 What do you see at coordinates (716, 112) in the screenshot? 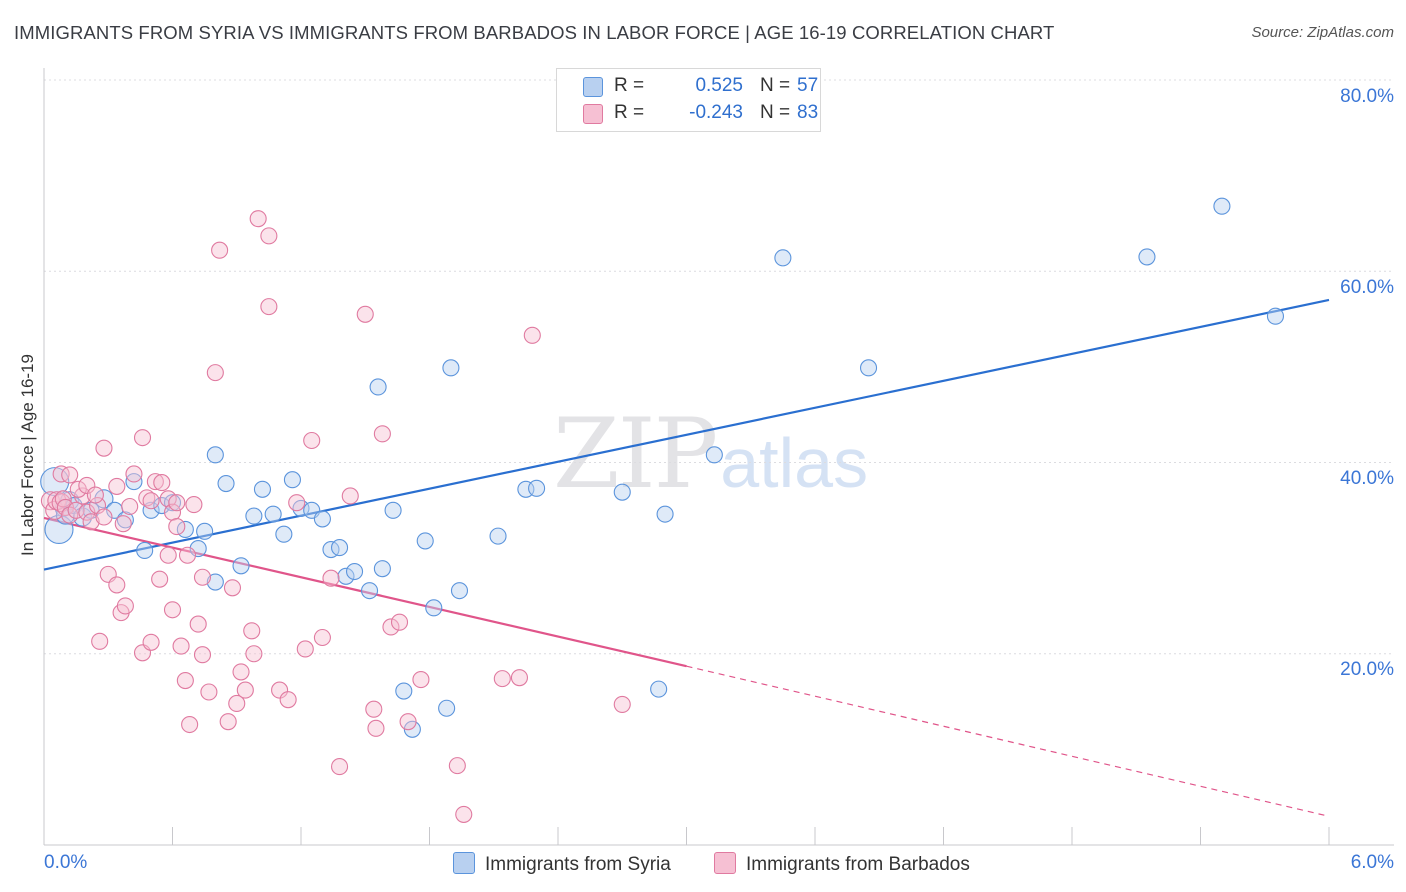
I see `r-value: -0.243` at bounding box center [716, 112].